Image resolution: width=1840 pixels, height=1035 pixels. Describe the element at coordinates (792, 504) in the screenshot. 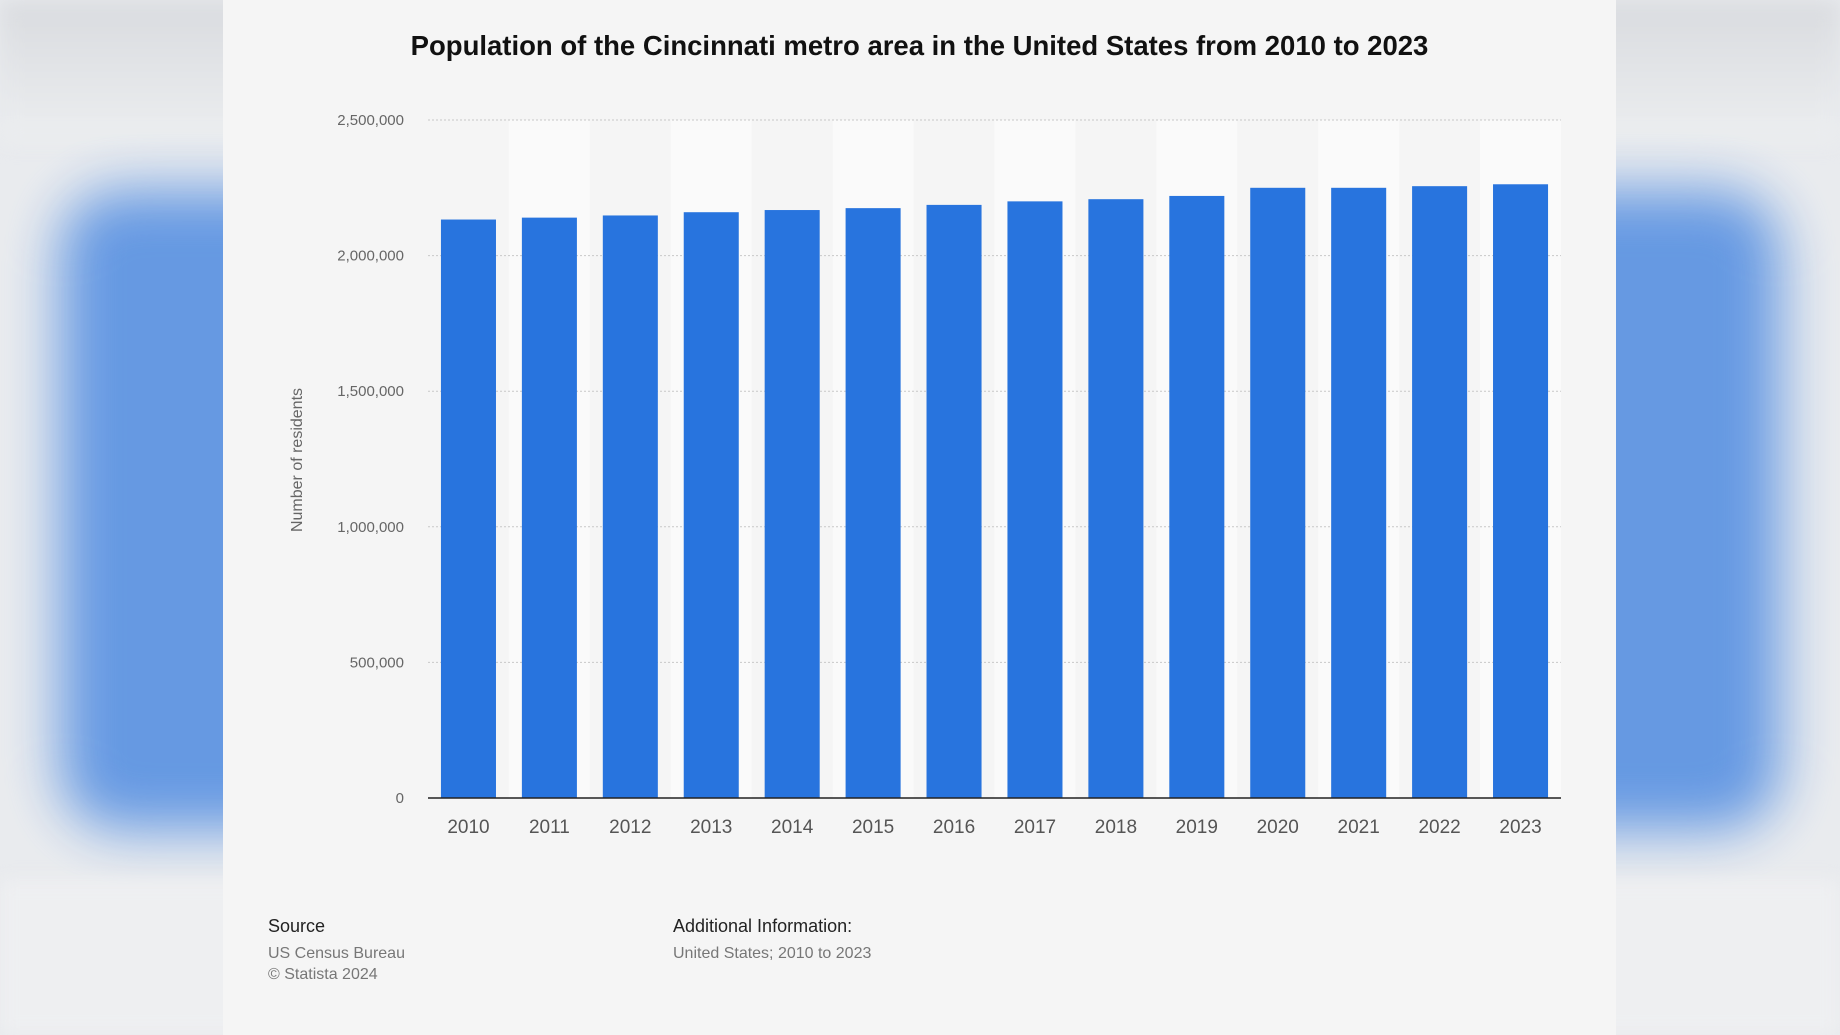

I see `bar-2014` at that location.